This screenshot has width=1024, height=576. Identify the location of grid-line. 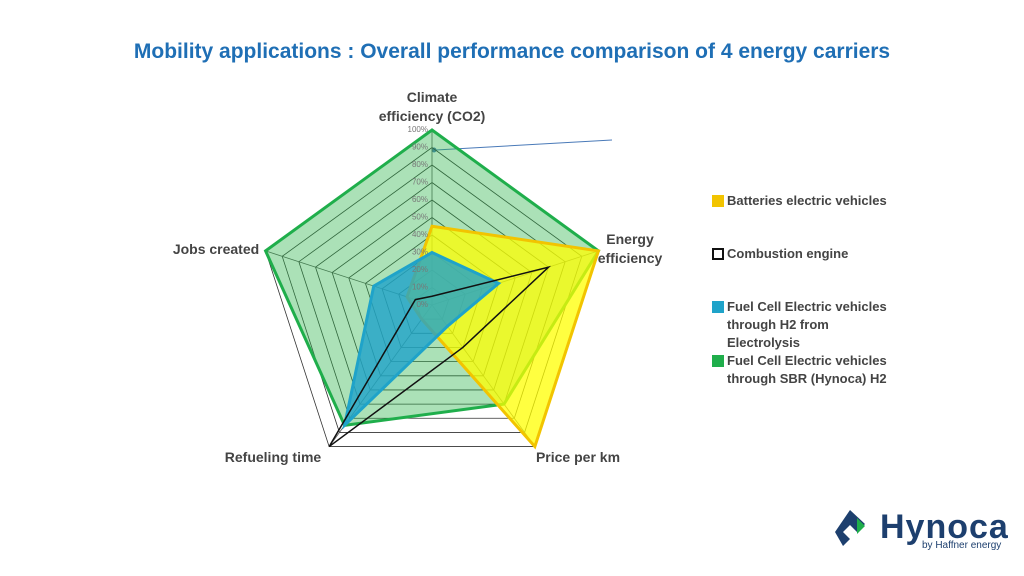
(432, 290).